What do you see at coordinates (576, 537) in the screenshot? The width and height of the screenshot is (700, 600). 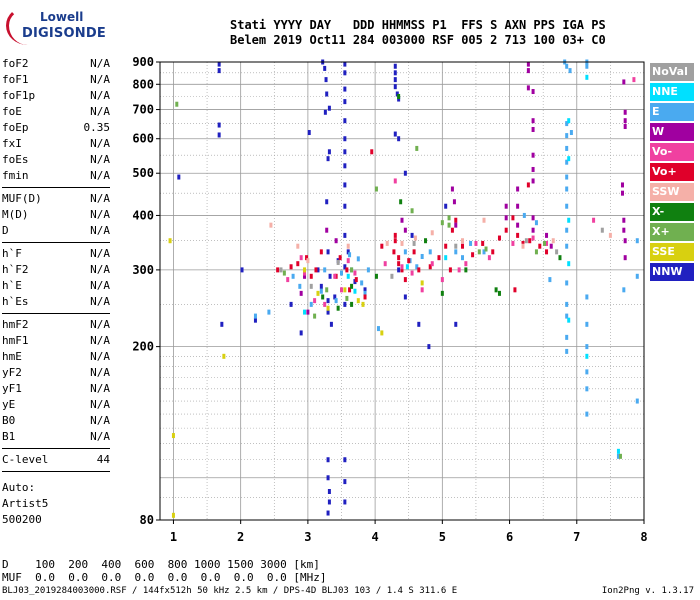 I see `x-tick-label: 7` at bounding box center [576, 537].